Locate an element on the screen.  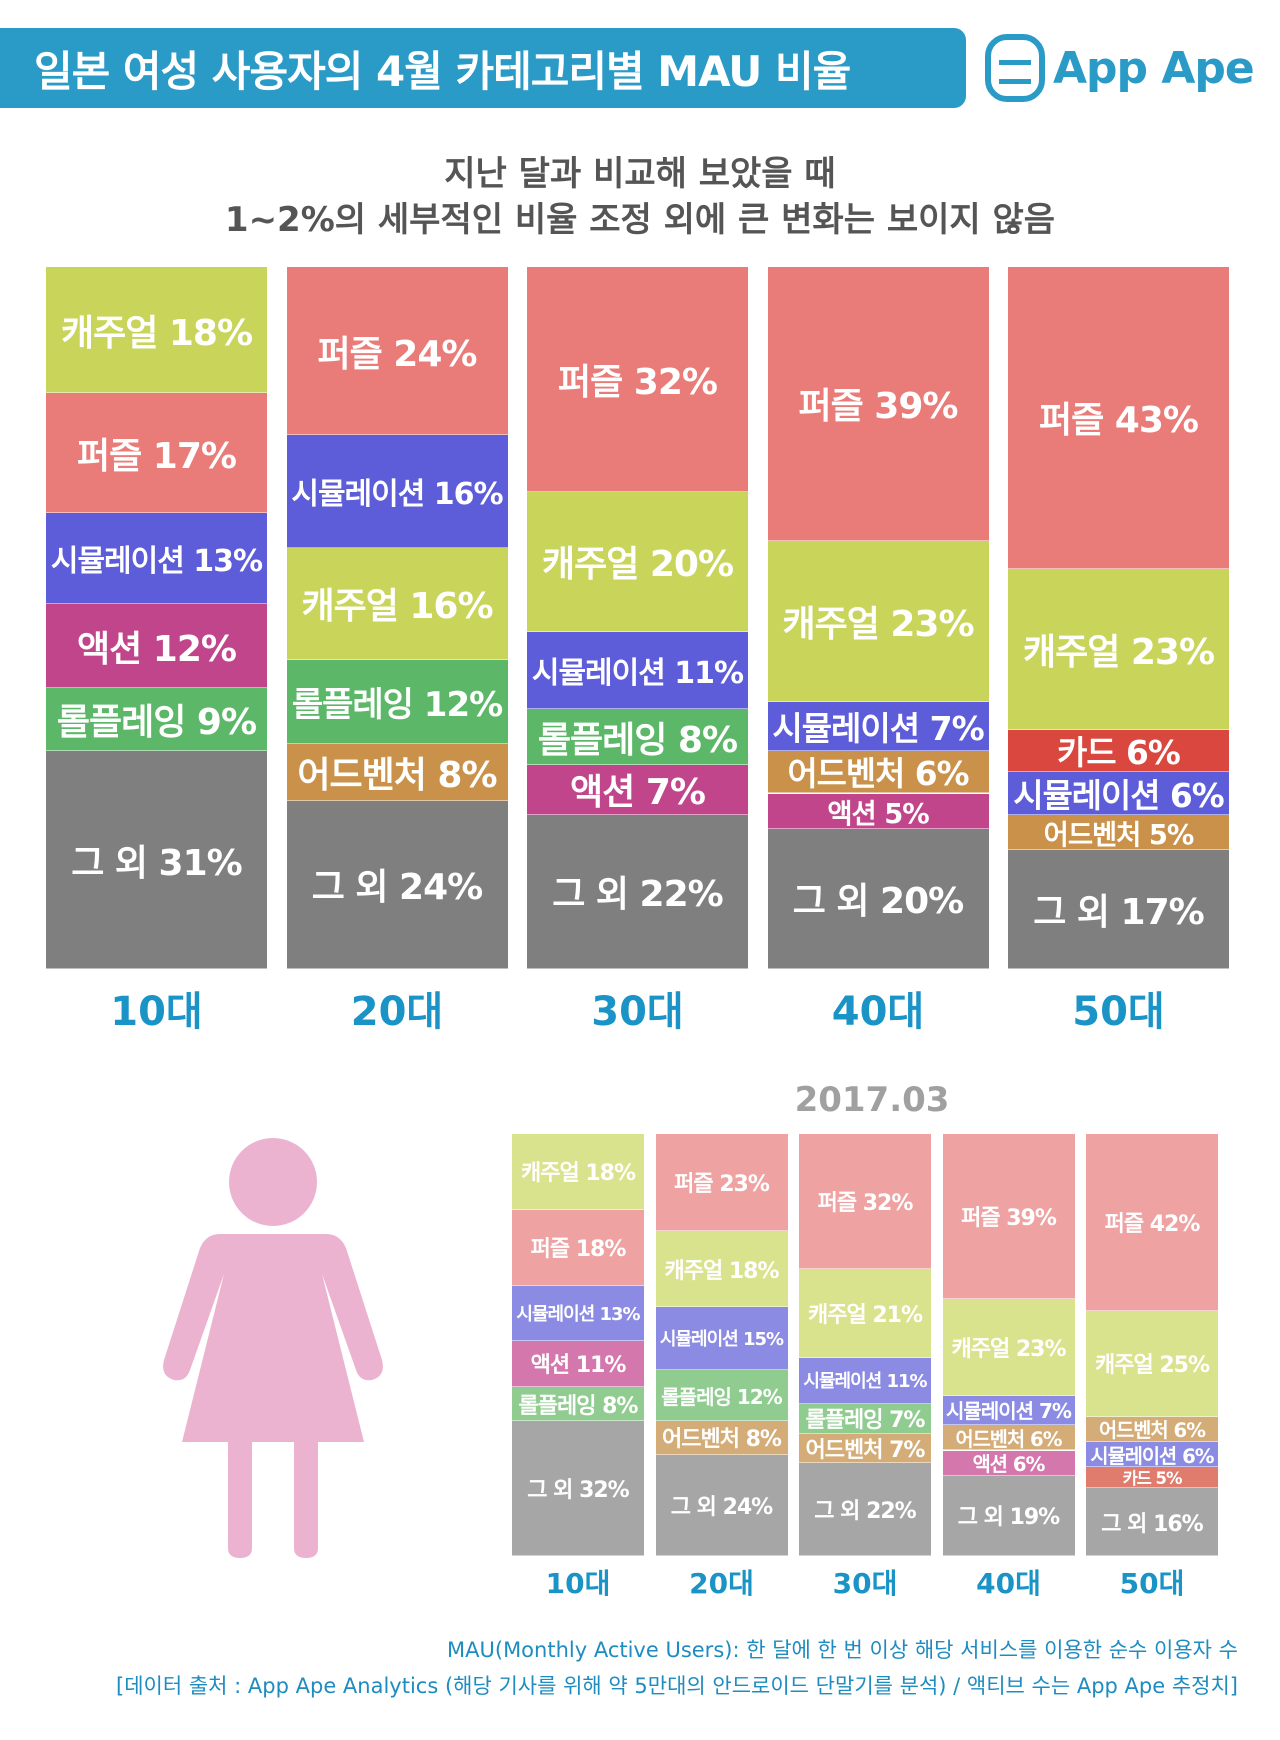
bar-segment: 퍼즐 18% is located at coordinates (578, 1247).